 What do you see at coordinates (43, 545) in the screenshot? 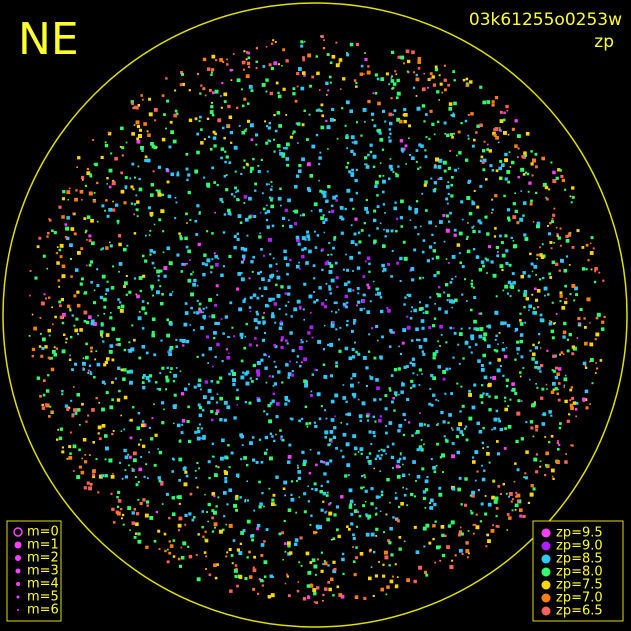
I see `magnitude-label: m=1` at bounding box center [43, 545].